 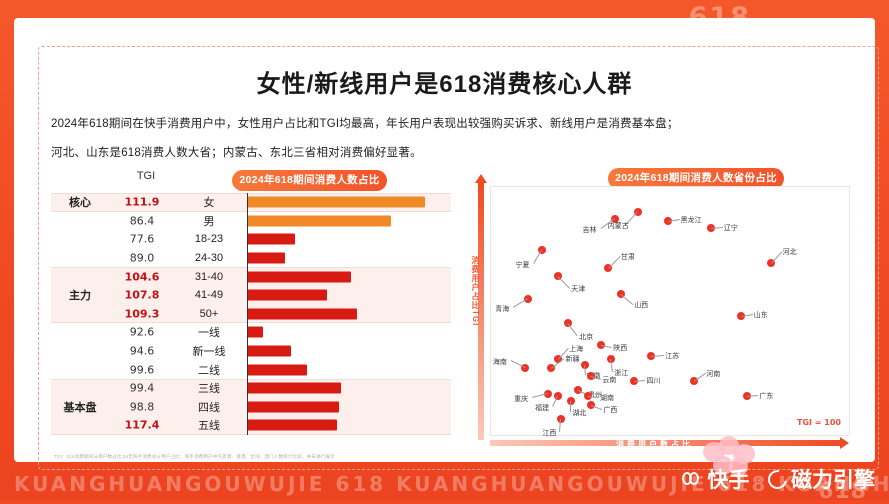 I want to click on scatter-point-label: 河北, so click(x=789, y=253).